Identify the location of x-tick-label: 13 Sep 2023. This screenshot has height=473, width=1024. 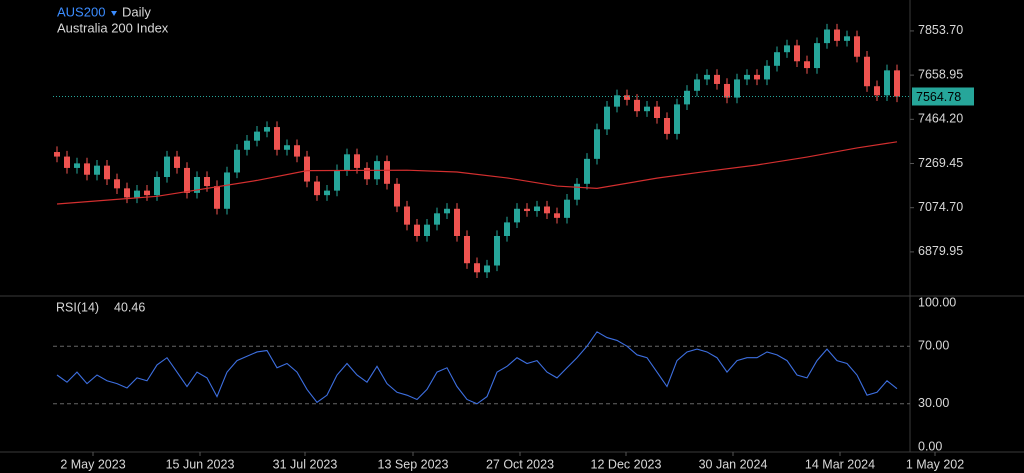
(413, 464).